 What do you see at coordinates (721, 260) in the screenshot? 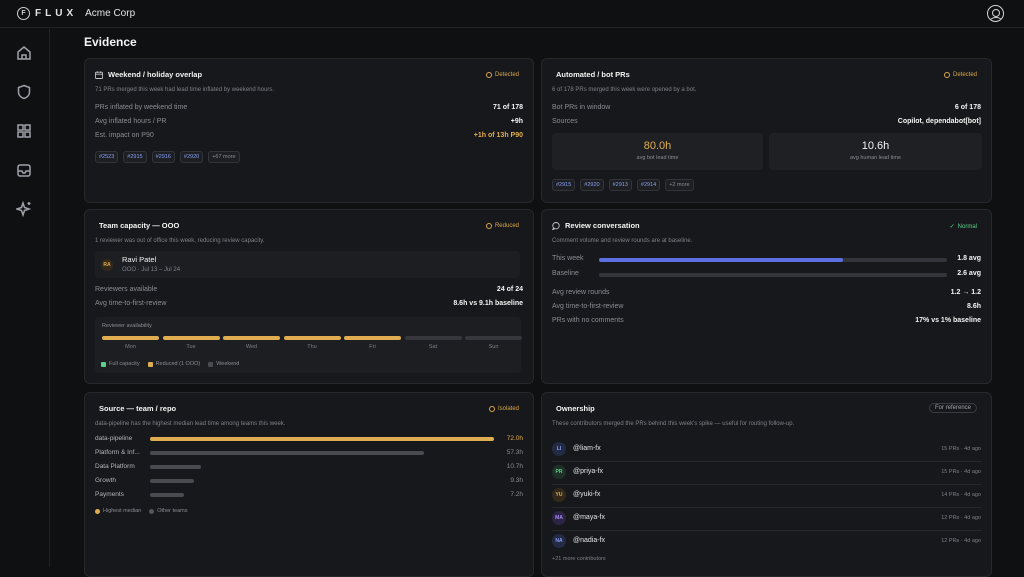
I see `this-week-bar` at bounding box center [721, 260].